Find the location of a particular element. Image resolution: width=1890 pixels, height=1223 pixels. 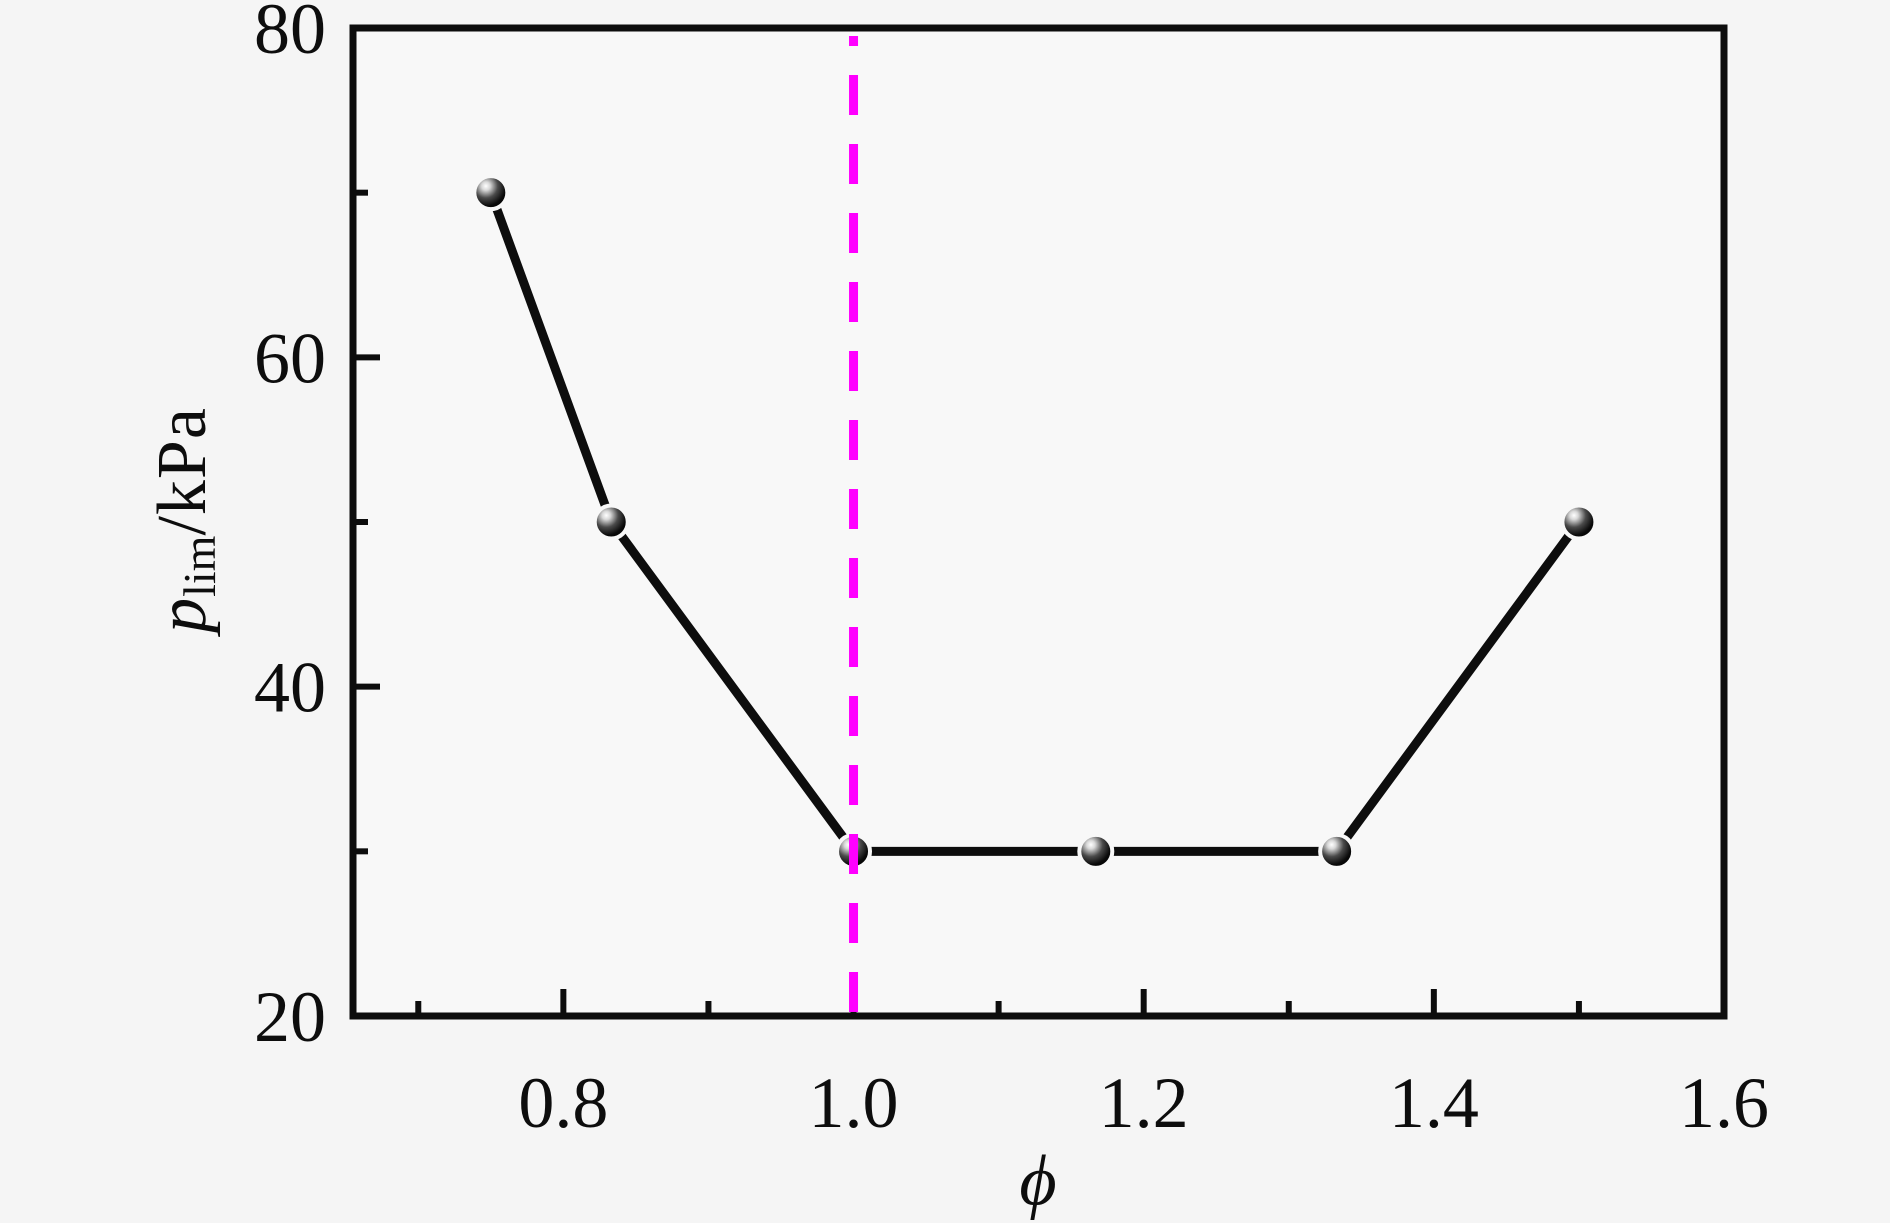

x-axis-tick-label: 0.8 is located at coordinates (563, 1103).